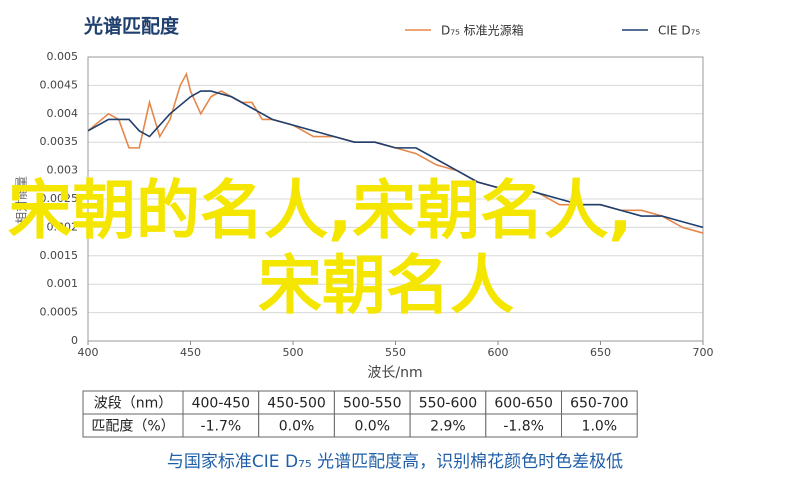 The width and height of the screenshot is (800, 484). What do you see at coordinates (74, 340) in the screenshot?
I see `y-tick-label: 0` at bounding box center [74, 340].